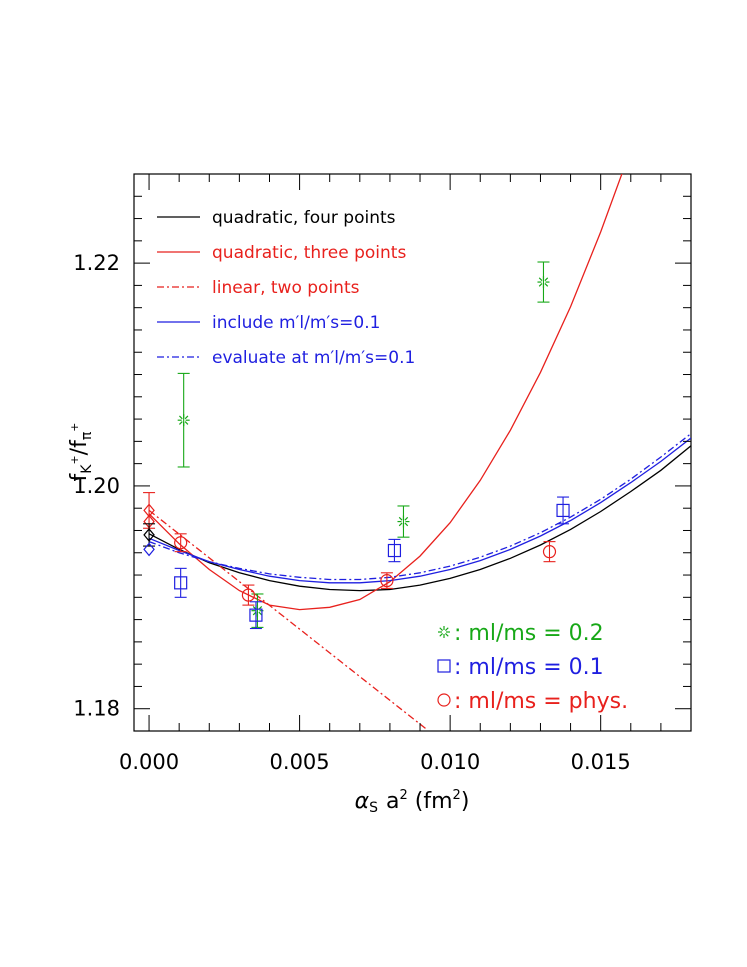 This screenshot has width=747, height=967. Describe the element at coordinates (529, 667) in the screenshot. I see `legend-label: : ml/ms = 0.1` at that location.